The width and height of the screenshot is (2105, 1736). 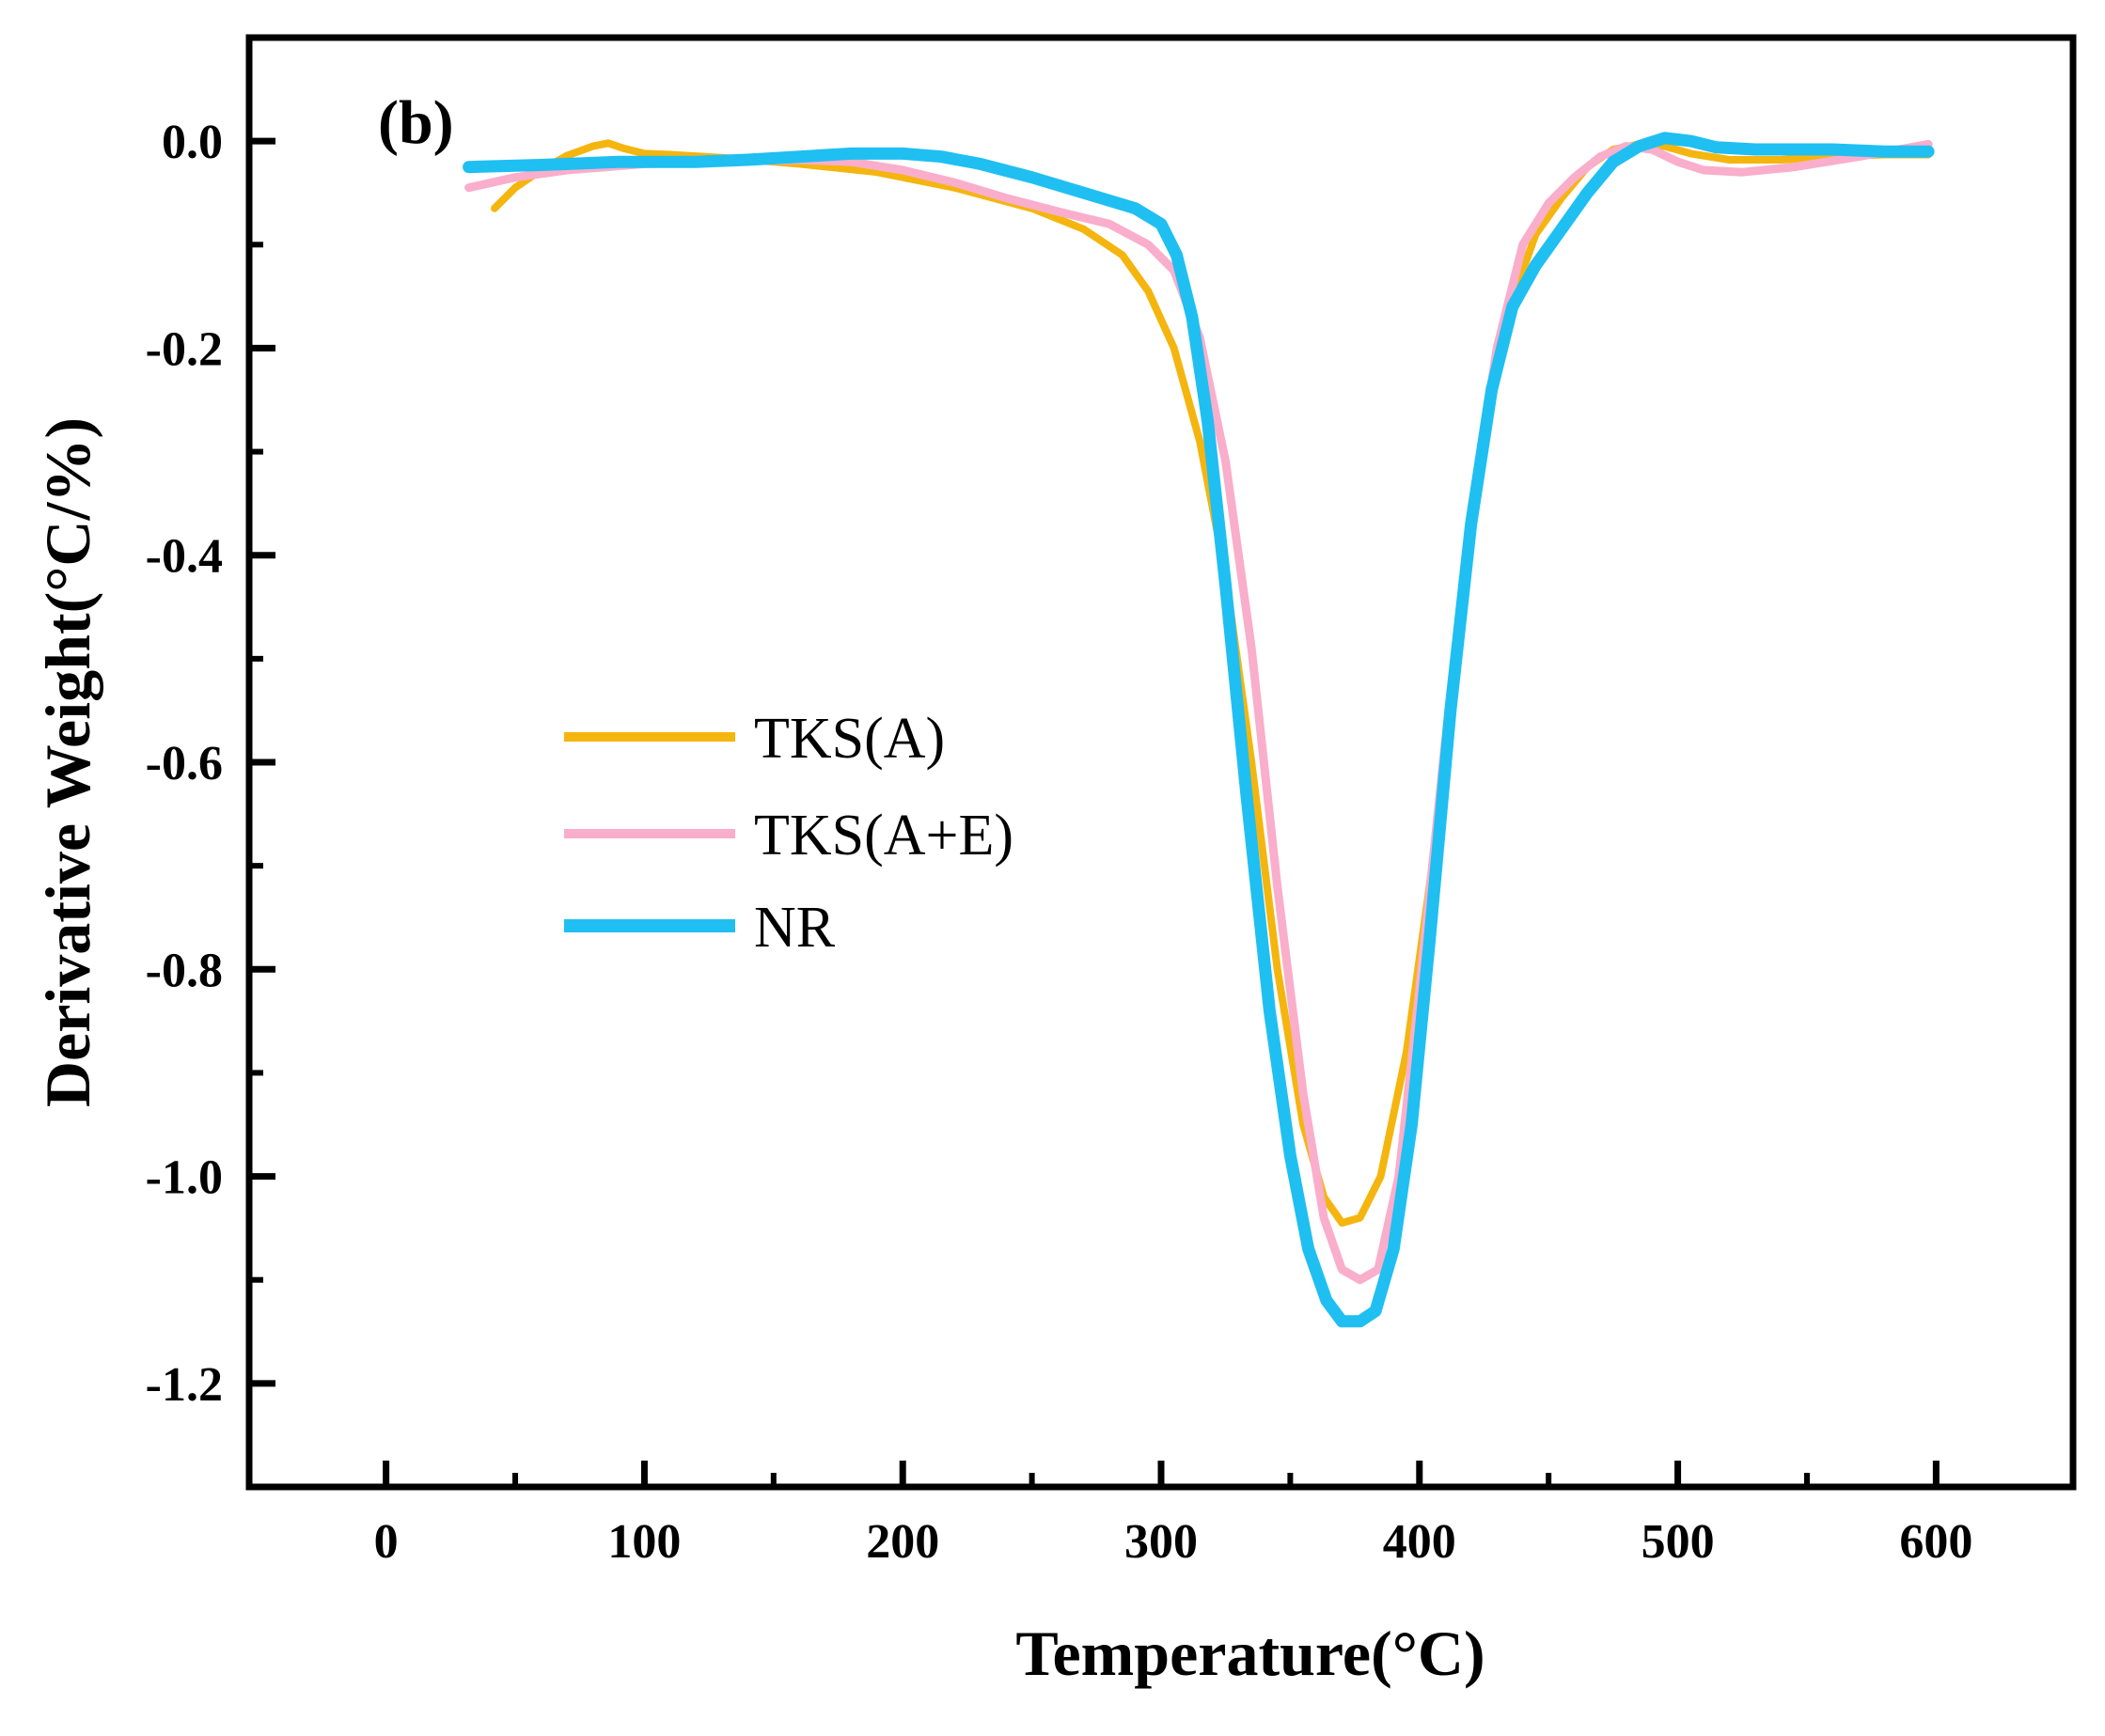 What do you see at coordinates (184, 1178) in the screenshot?
I see `y-tick-label: -1.0` at bounding box center [184, 1178].